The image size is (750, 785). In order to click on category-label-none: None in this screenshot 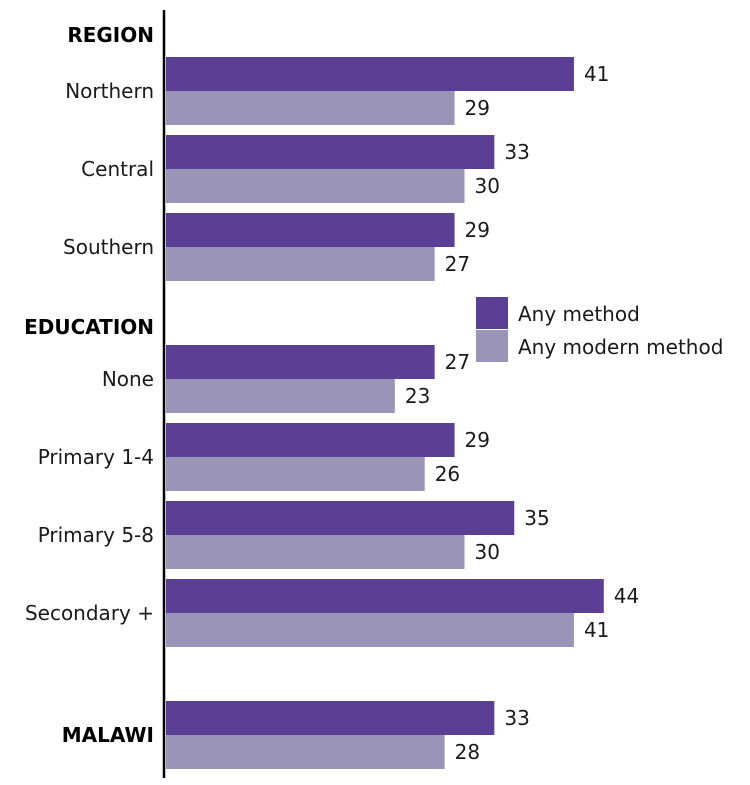, I will do `click(128, 379)`.